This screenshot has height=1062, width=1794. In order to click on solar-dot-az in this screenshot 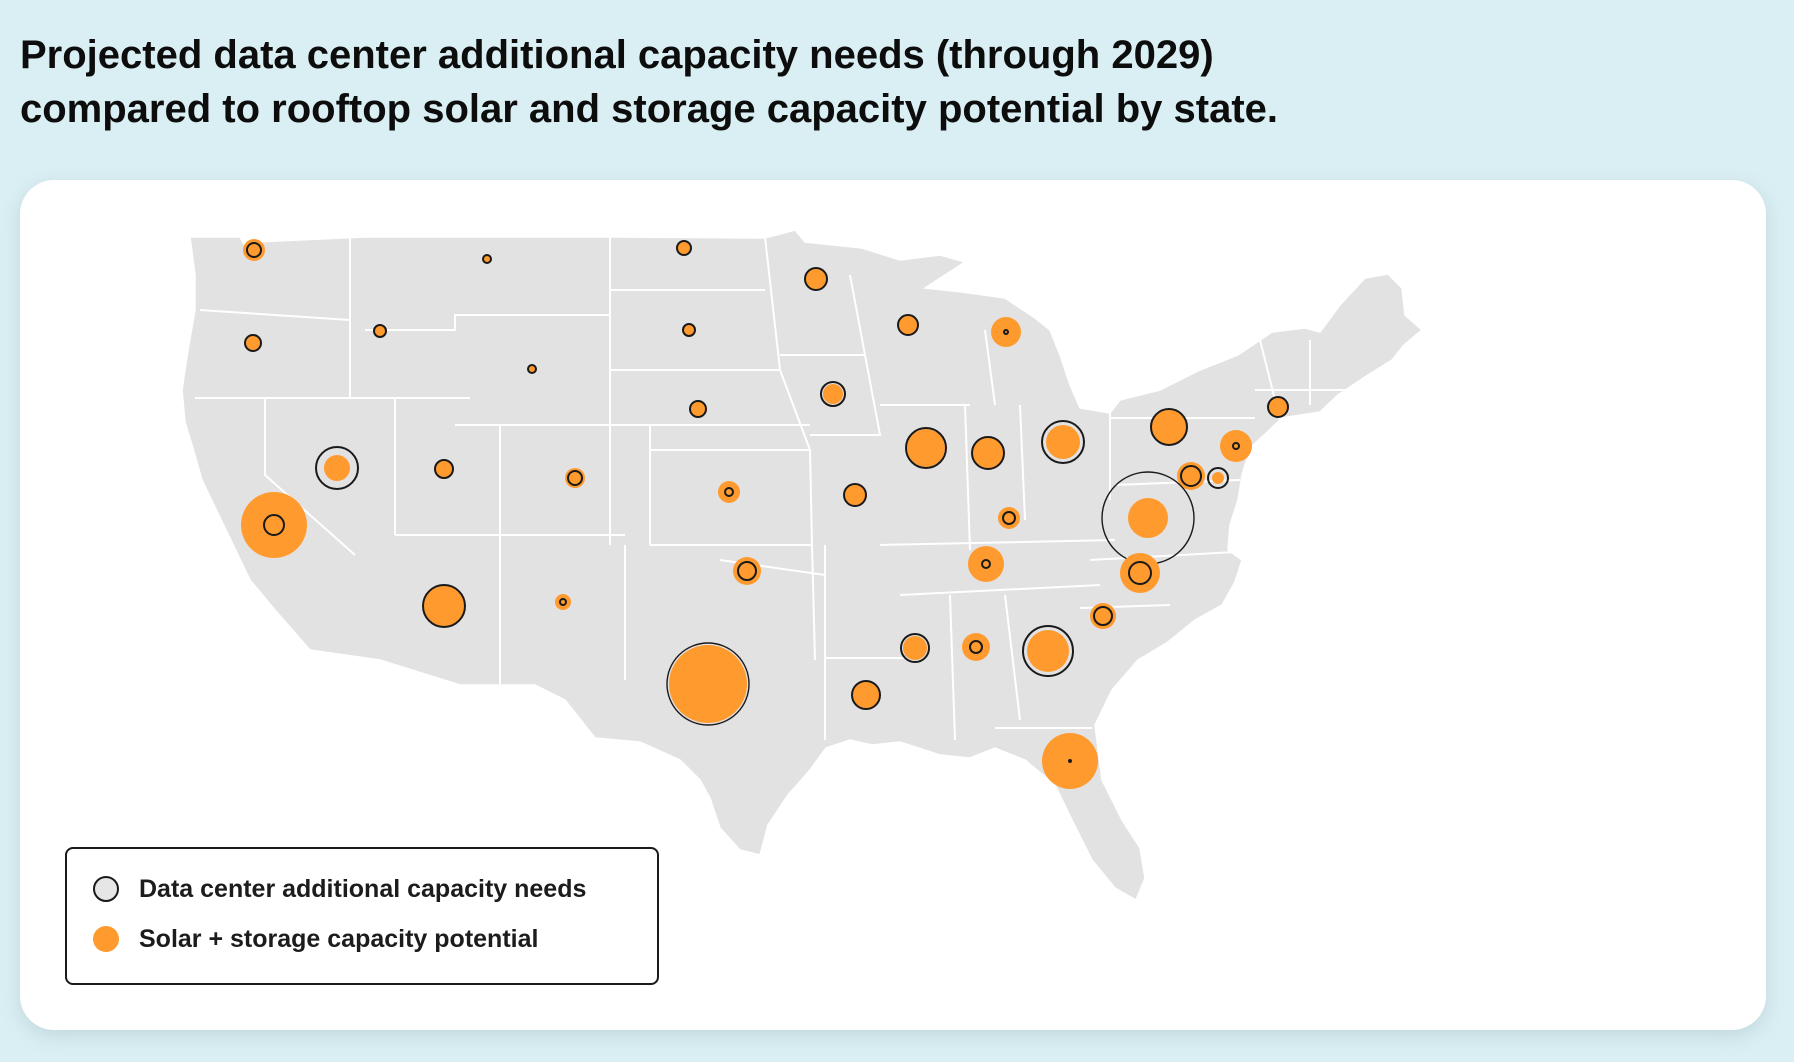, I will do `click(444, 606)`.